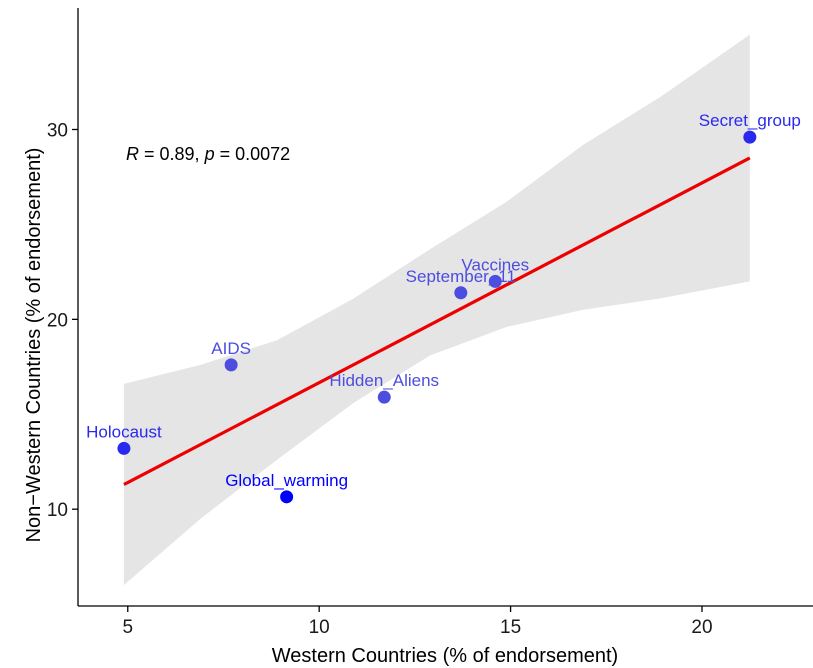 The width and height of the screenshot is (813, 668). Describe the element at coordinates (57, 320) in the screenshot. I see `y-tick-label-20: 20` at that location.